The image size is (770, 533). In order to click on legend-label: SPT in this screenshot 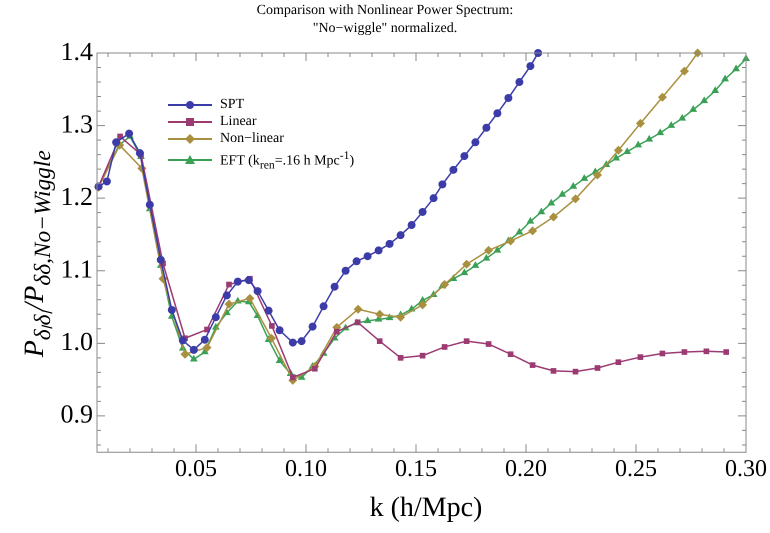, I will do `click(232, 104)`.